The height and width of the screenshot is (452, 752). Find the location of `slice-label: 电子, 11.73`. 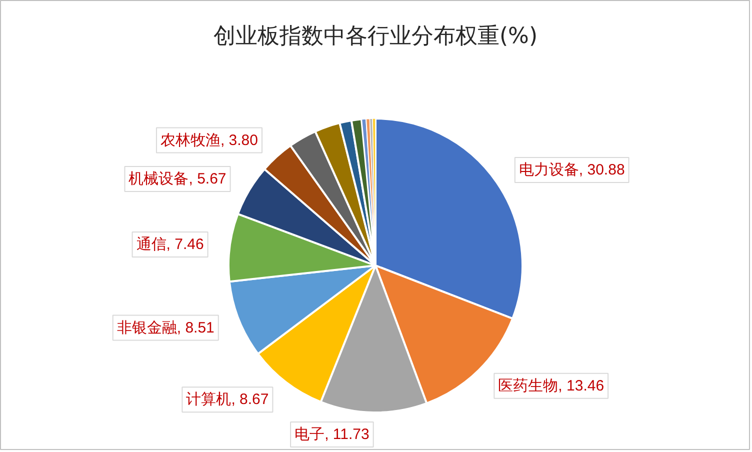

slice-label: 电子, 11.73 is located at coordinates (332, 434).